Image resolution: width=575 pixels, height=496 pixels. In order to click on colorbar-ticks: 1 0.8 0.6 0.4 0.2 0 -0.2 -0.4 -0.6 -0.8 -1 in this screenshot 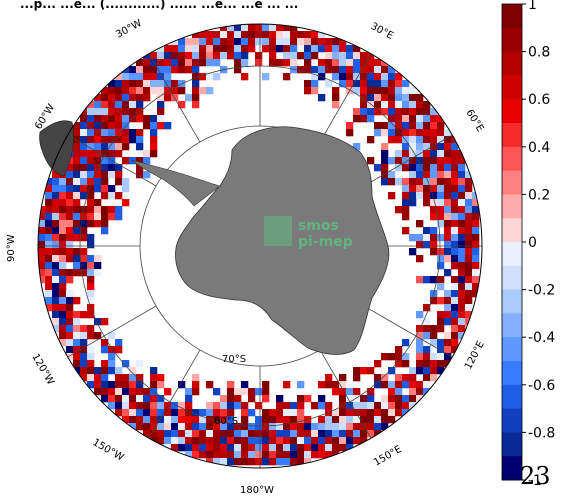, I will do `click(538, 244)`.